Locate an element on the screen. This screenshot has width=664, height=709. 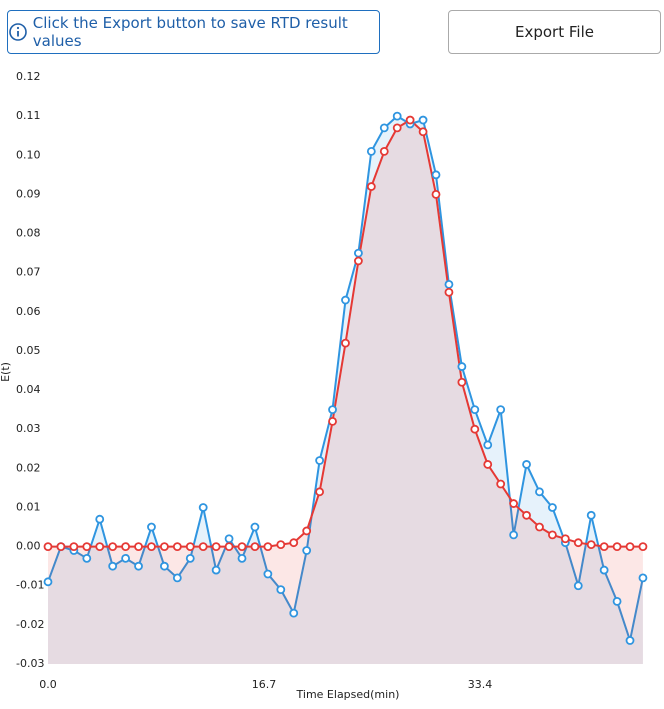
y-tick-label: 0.09 is located at coordinates (28, 193).